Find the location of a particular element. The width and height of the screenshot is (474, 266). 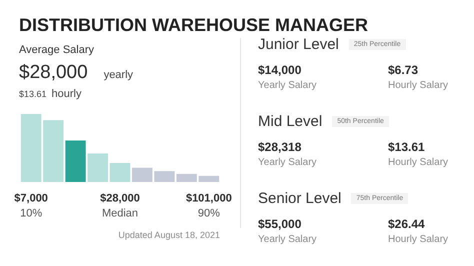

text: Senior Level is located at coordinates (300, 198).